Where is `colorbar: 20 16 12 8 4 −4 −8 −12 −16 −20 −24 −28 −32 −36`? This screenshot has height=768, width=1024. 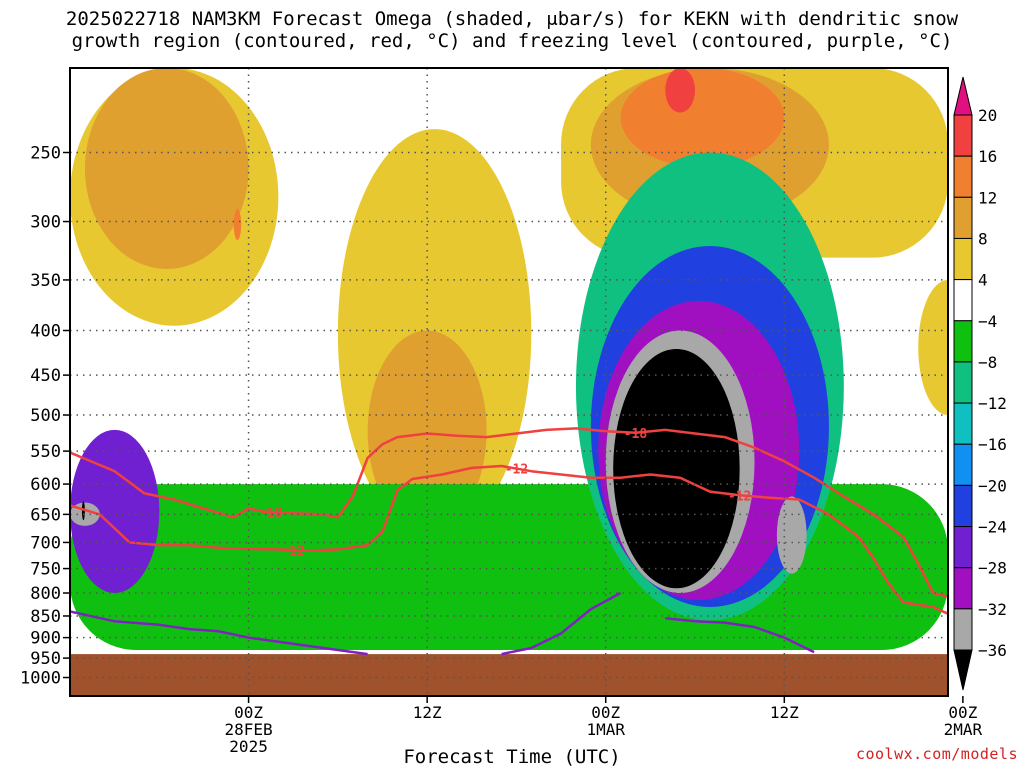
colorbar: 20 16 12 8 4 −4 −8 −12 −16 −20 −24 −28 −32 −36 is located at coordinates (980, 383).